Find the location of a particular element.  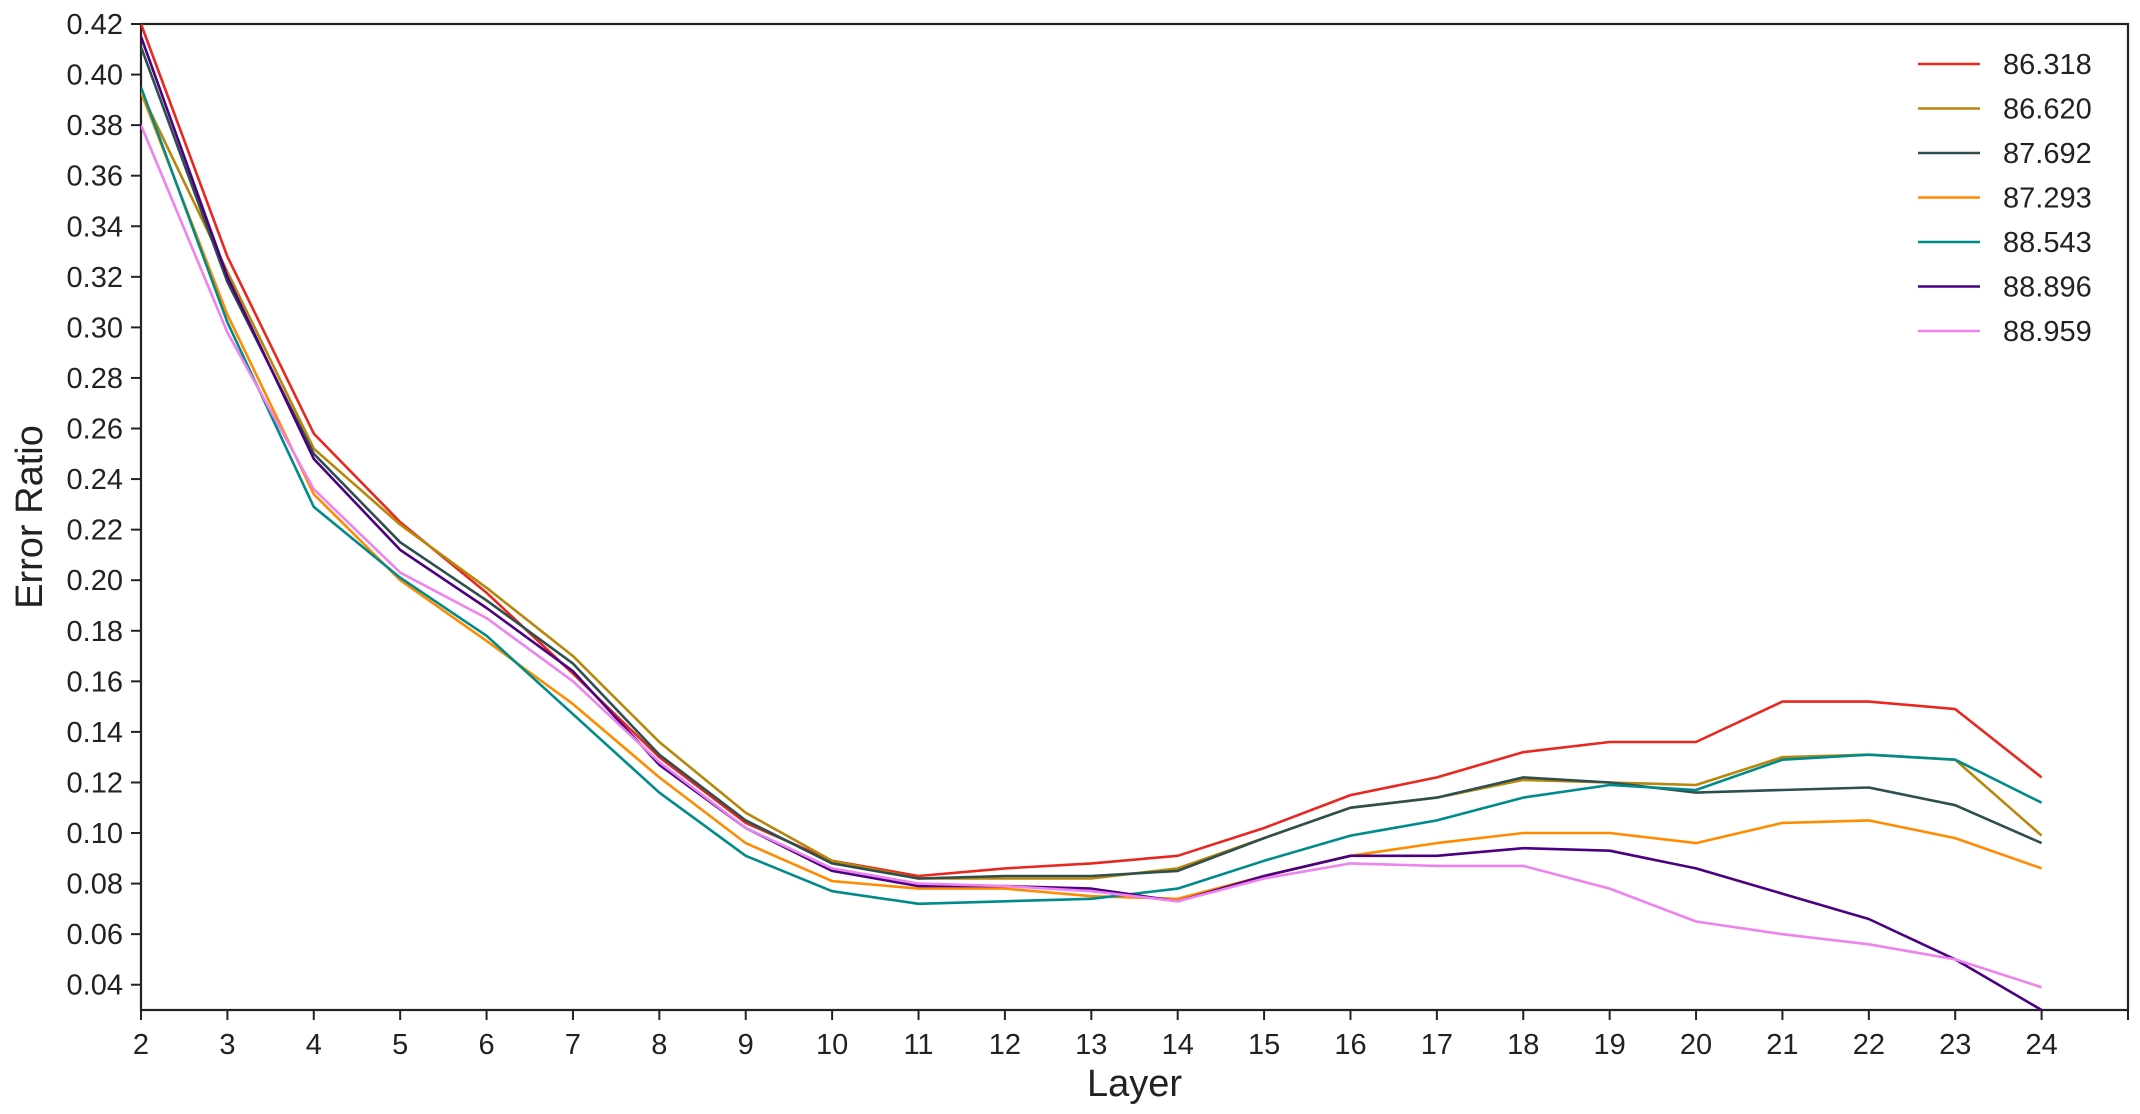

x-tick-label: 16 is located at coordinates (1350, 1045).